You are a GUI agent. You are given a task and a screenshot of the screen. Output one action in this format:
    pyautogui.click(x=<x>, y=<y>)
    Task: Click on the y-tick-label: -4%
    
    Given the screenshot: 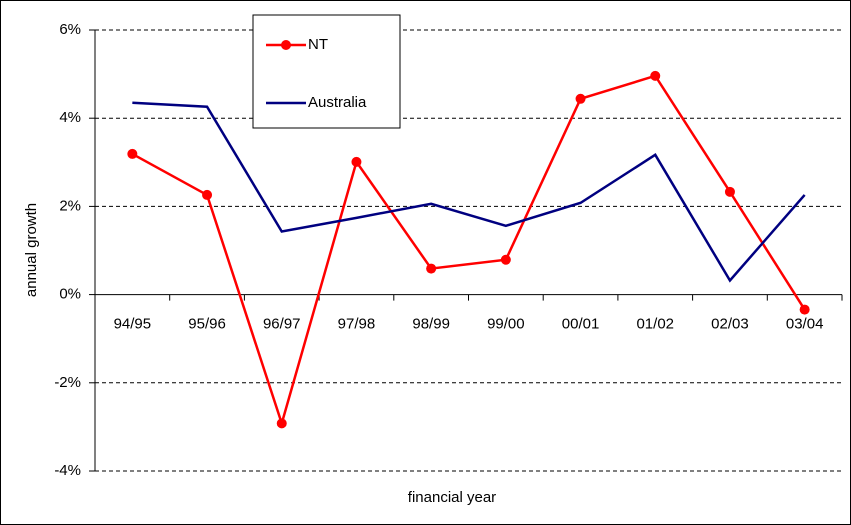 What is the action you would take?
    pyautogui.click(x=67, y=470)
    